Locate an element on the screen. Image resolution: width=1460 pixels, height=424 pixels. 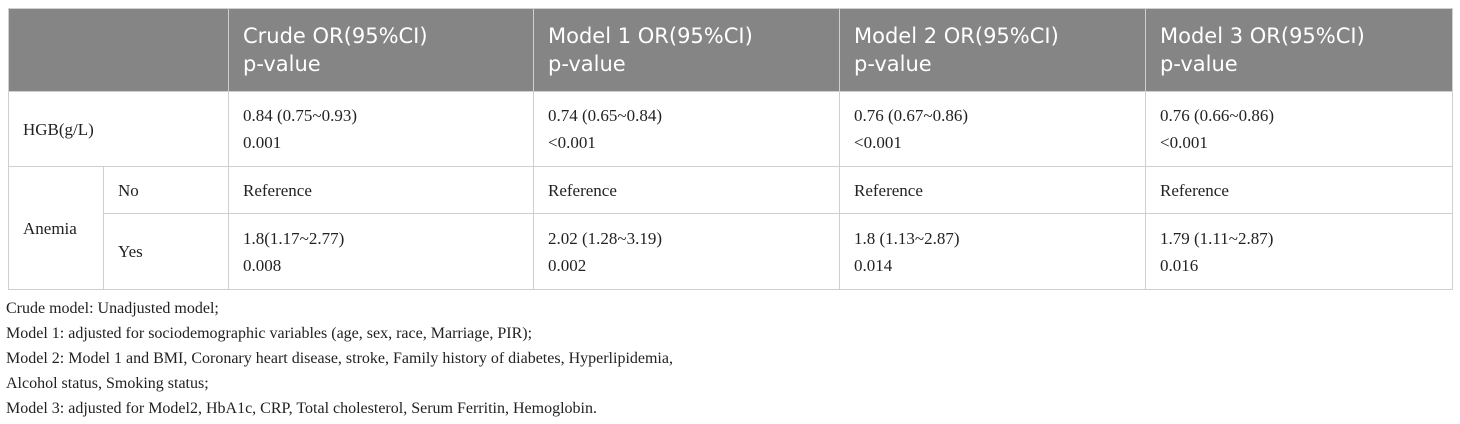
footnote: Crude model: Unadjusted model; is located at coordinates (112, 308).